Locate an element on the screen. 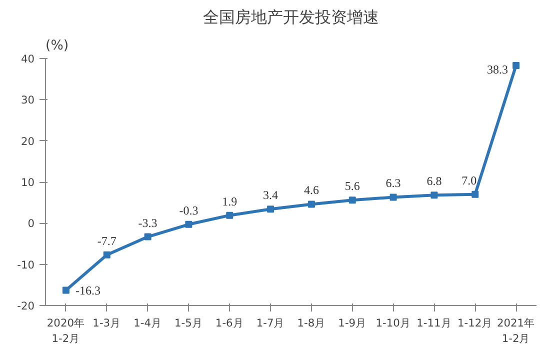 This screenshot has height=348, width=556. x-tick-label: 1-10月 is located at coordinates (393, 323).